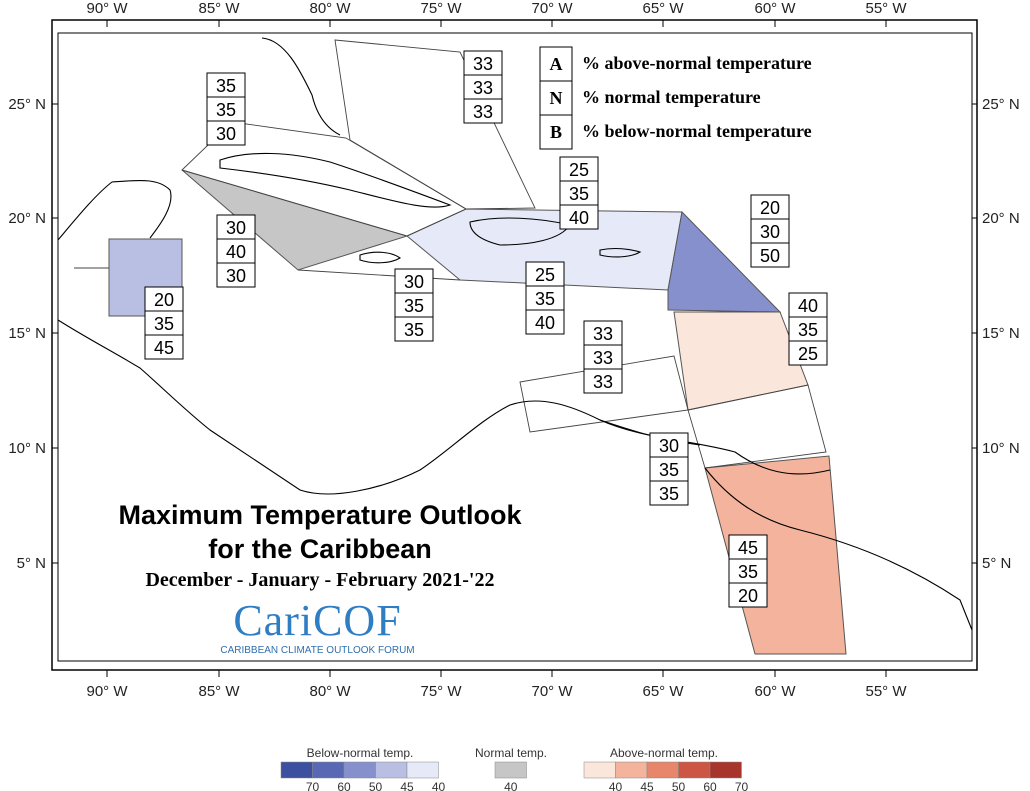 Image resolution: width=1030 pixels, height=791 pixels. What do you see at coordinates (27, 448) in the screenshot?
I see `lat-tick-label: 10° N` at bounding box center [27, 448].